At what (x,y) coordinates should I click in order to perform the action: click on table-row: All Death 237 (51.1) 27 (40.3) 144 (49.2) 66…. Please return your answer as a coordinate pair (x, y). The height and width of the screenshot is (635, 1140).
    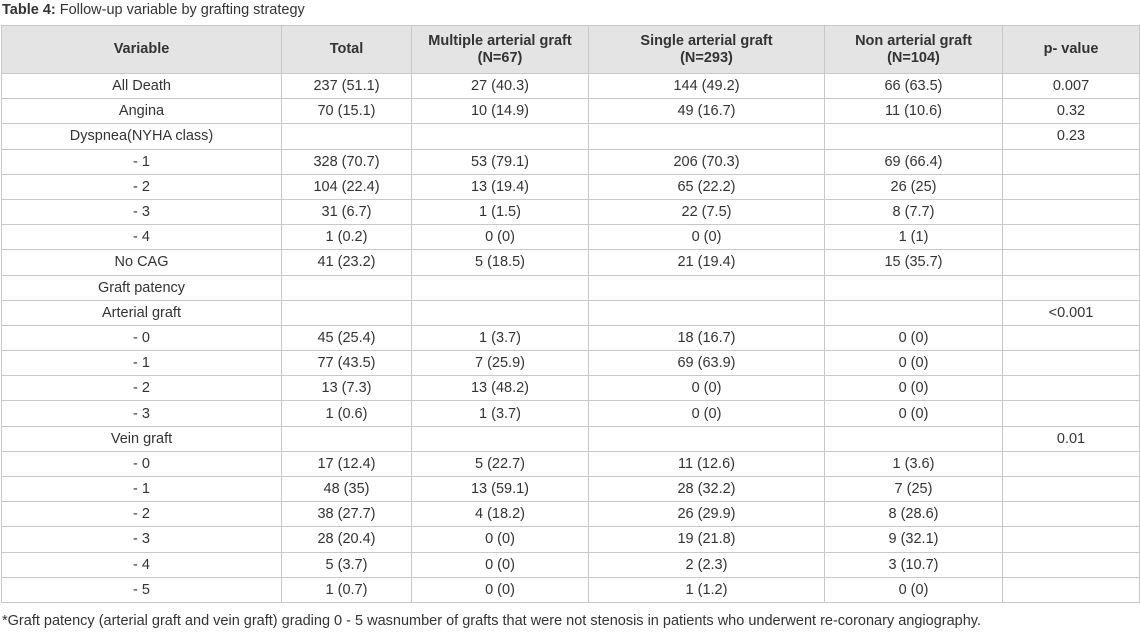
    Looking at the image, I should click on (570, 86).